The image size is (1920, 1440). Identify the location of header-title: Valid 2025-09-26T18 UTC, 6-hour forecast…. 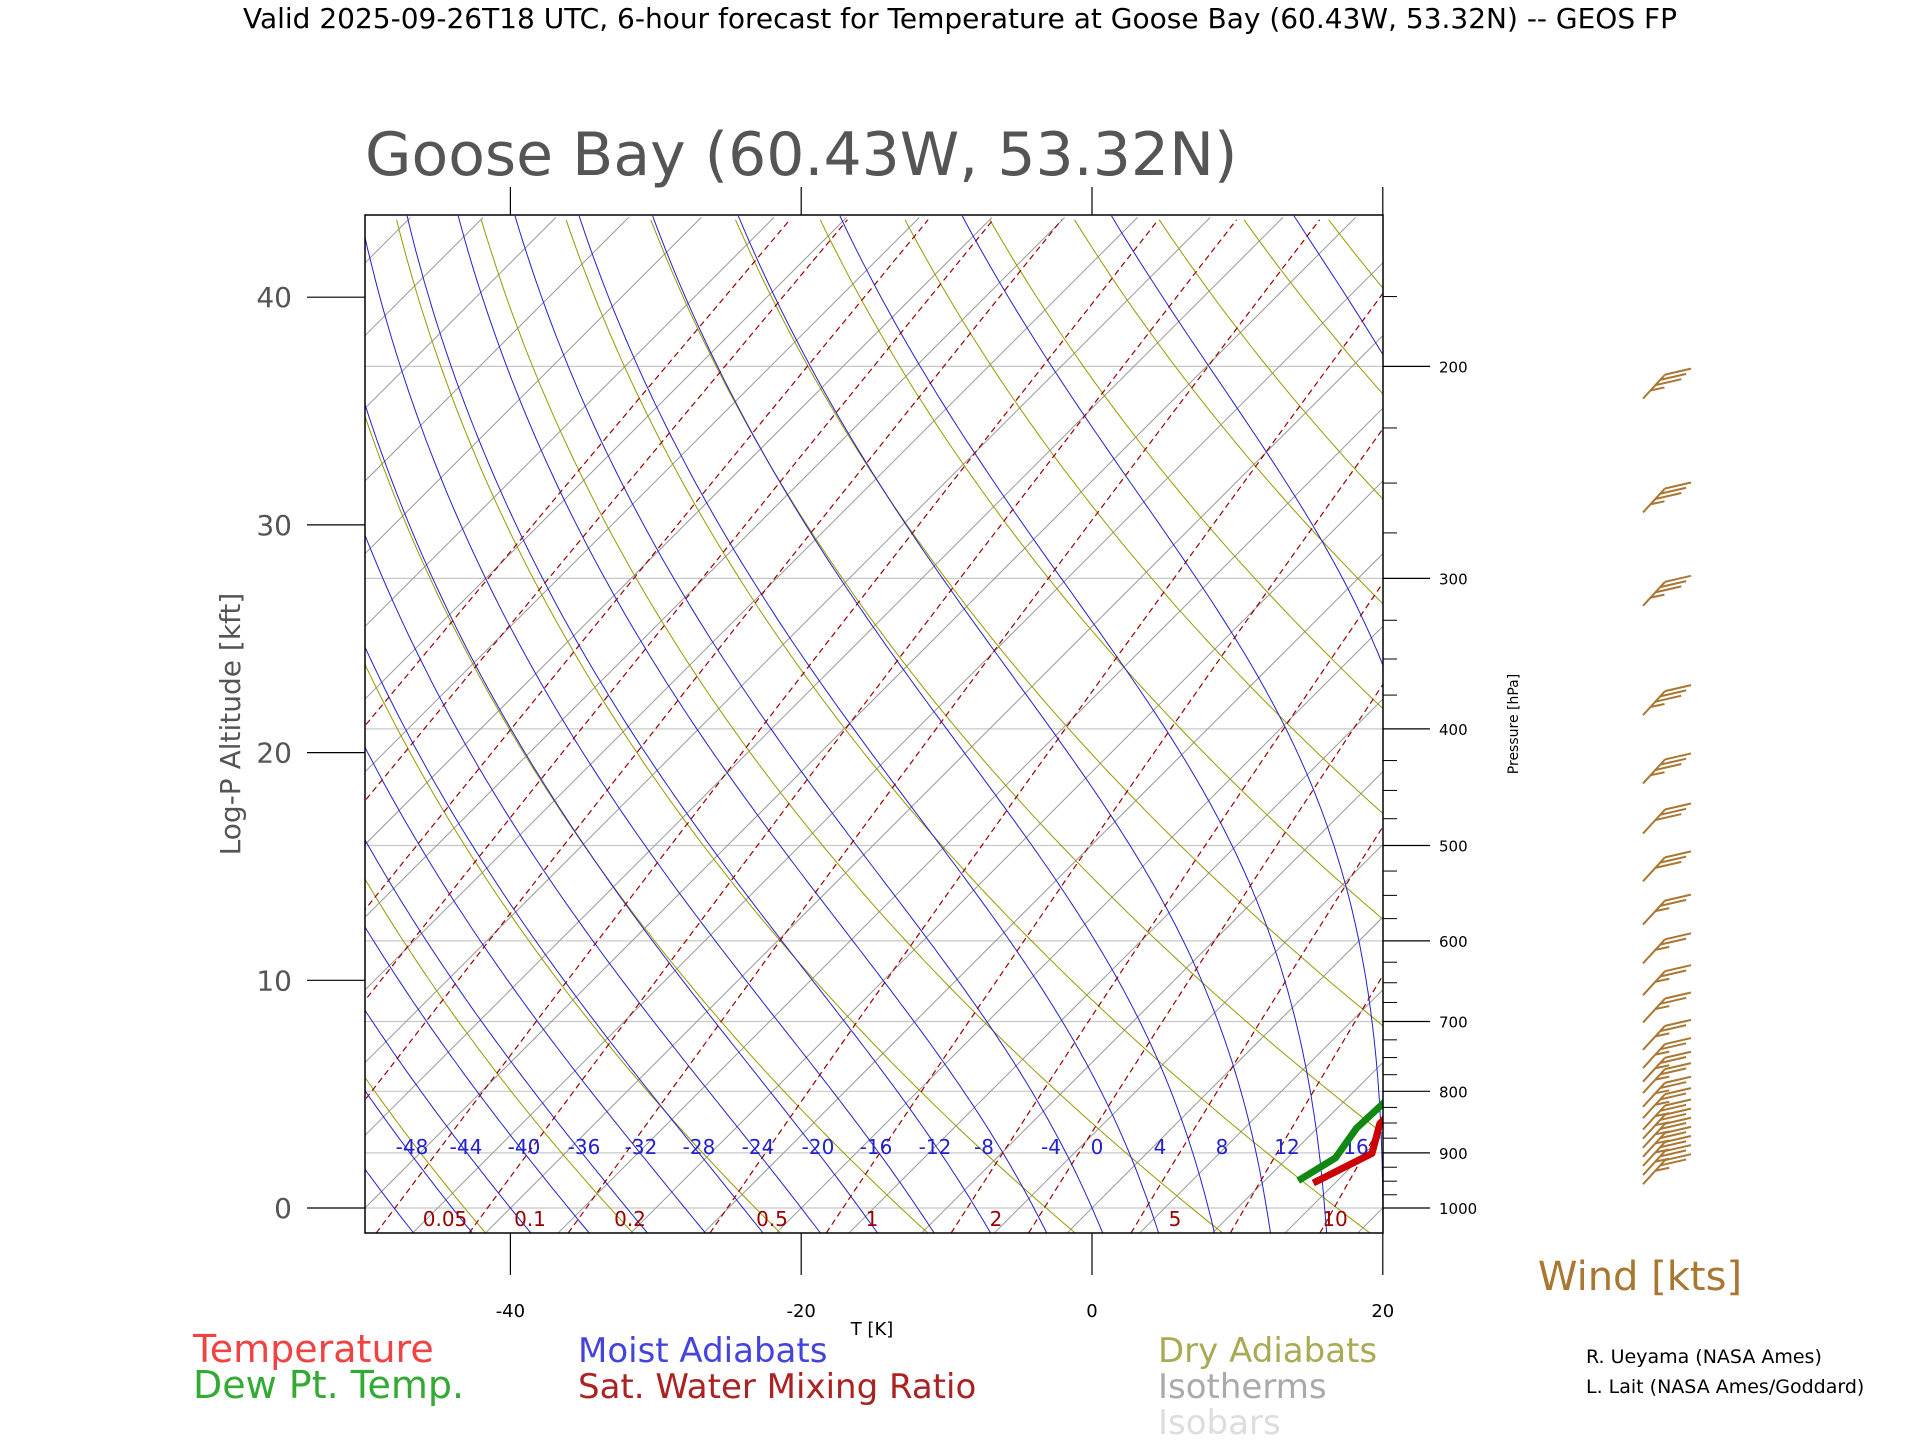
(960, 18).